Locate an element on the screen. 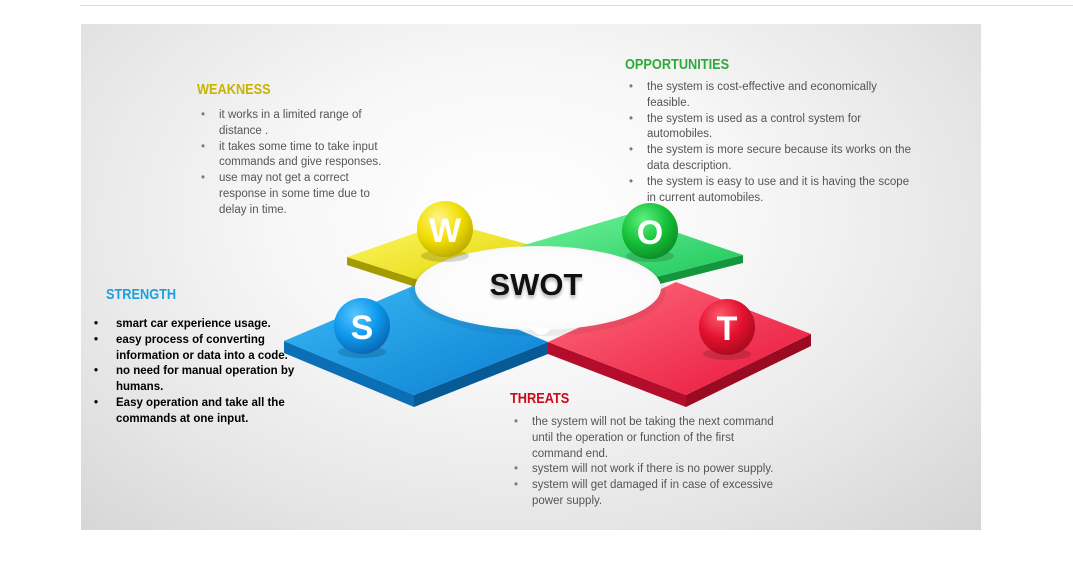 This screenshot has height=567, width=1073. o-ball: O is located at coordinates (650, 232).